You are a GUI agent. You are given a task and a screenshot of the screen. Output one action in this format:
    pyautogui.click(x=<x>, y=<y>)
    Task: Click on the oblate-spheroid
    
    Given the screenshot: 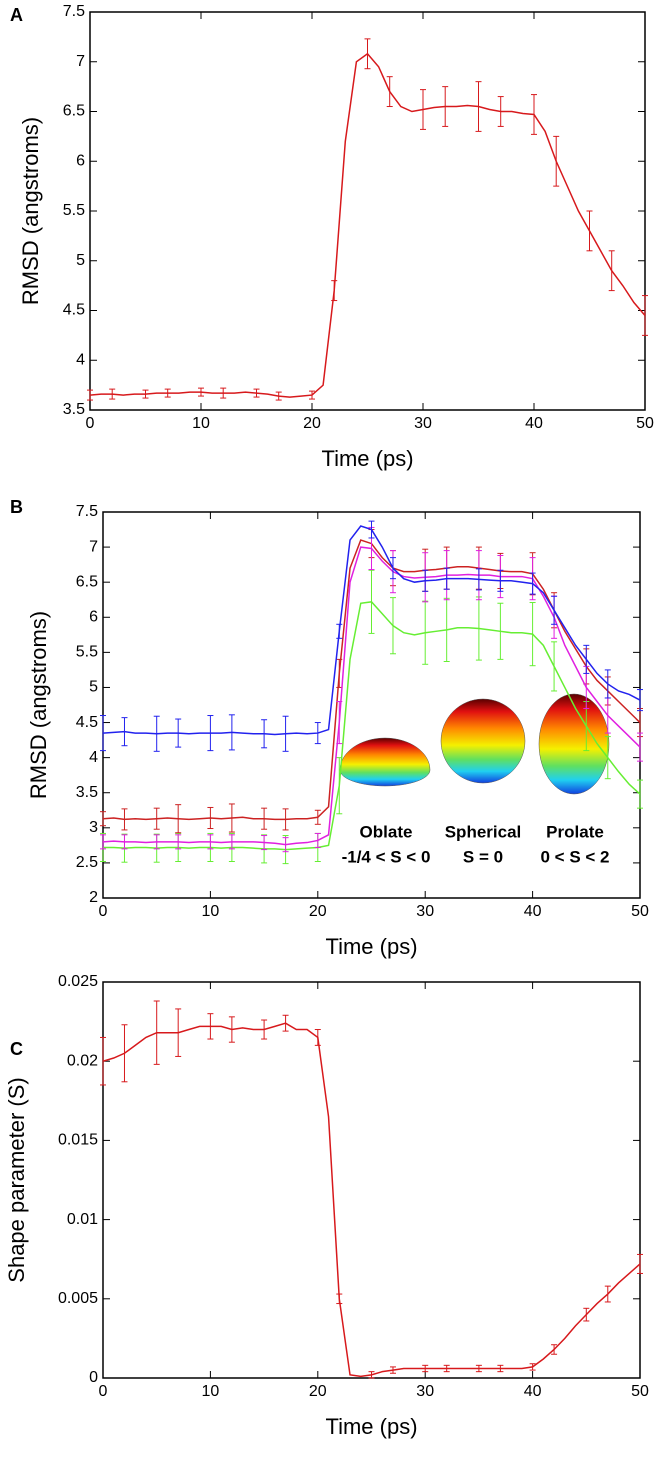 What is the action you would take?
    pyautogui.click(x=385, y=762)
    